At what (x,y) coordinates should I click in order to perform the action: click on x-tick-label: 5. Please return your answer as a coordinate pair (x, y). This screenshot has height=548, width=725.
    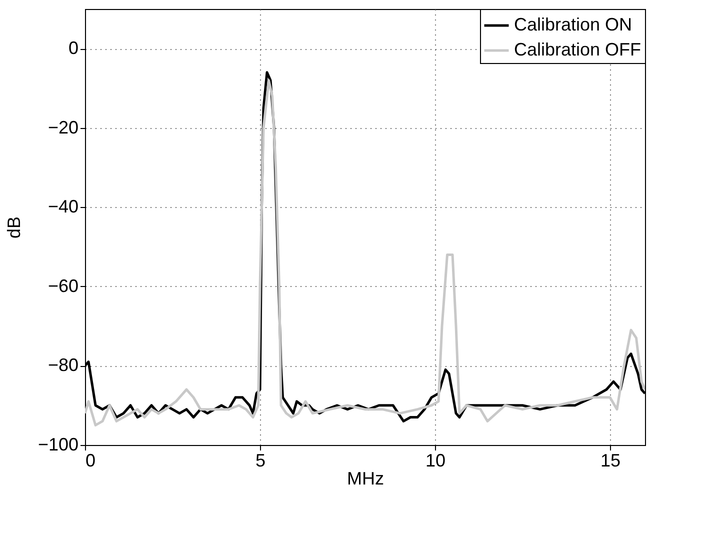
    Looking at the image, I should click on (260, 460).